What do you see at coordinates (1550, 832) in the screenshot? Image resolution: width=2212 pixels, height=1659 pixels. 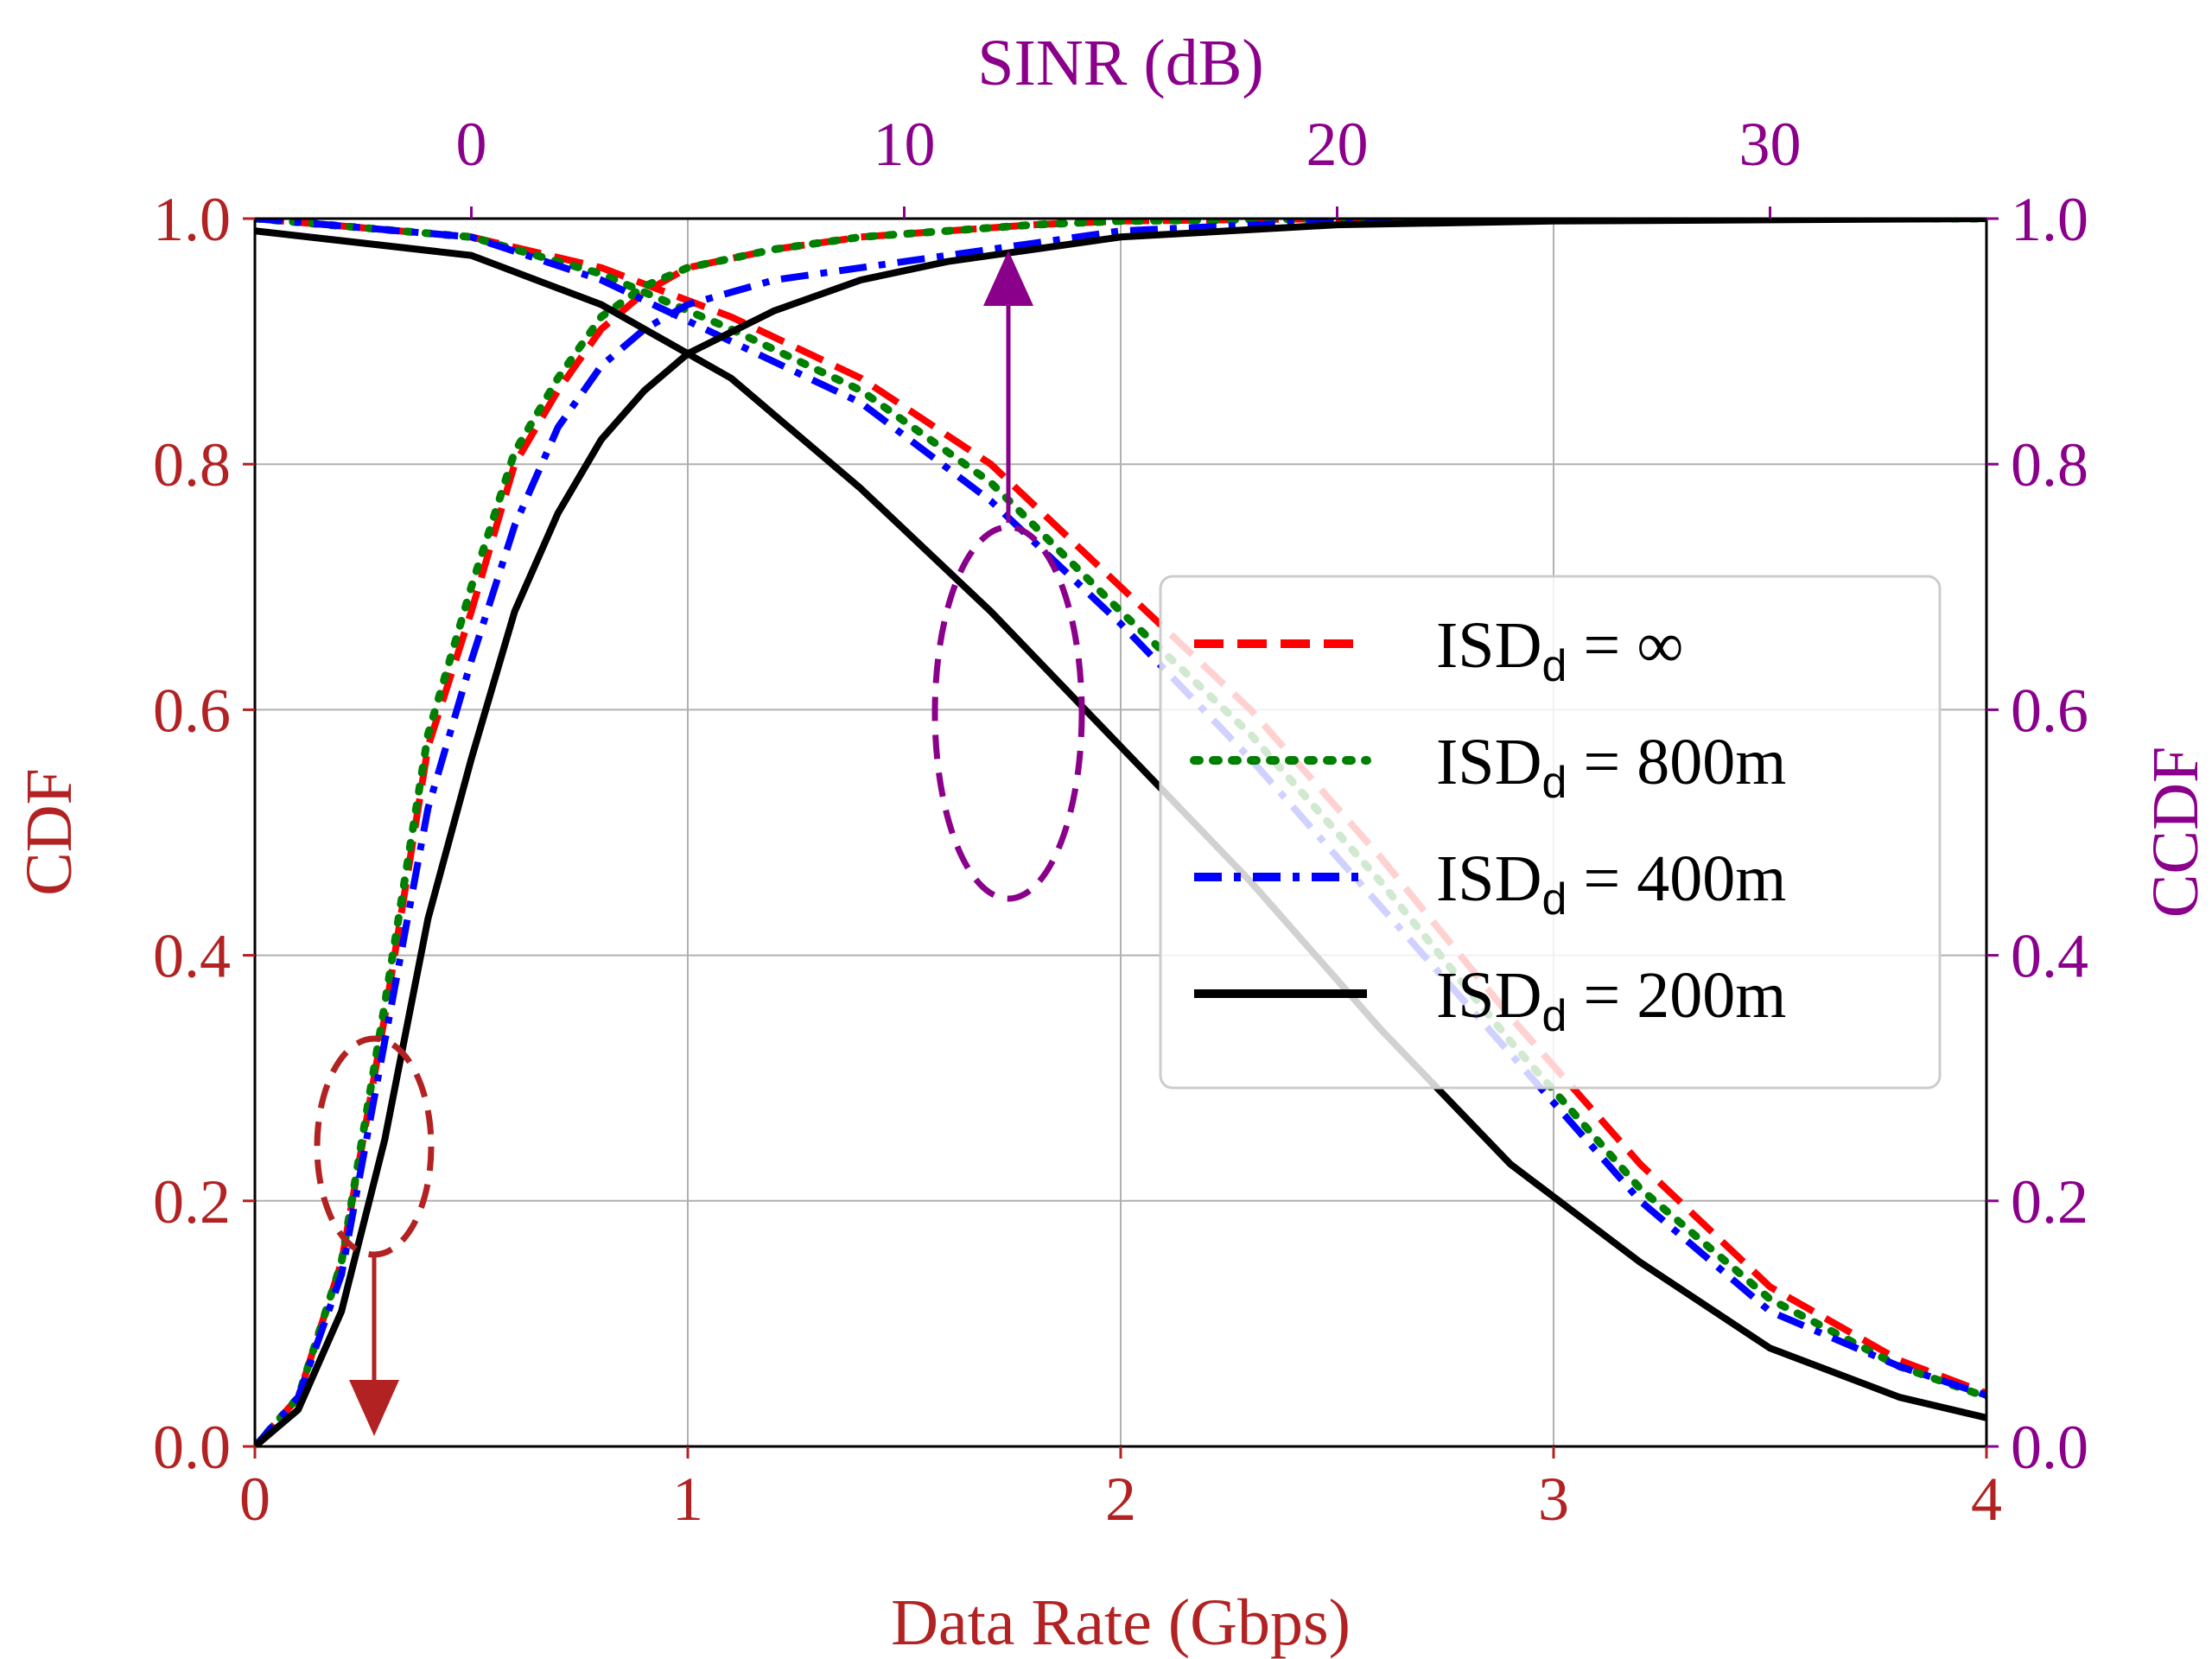 I see `legend-box` at bounding box center [1550, 832].